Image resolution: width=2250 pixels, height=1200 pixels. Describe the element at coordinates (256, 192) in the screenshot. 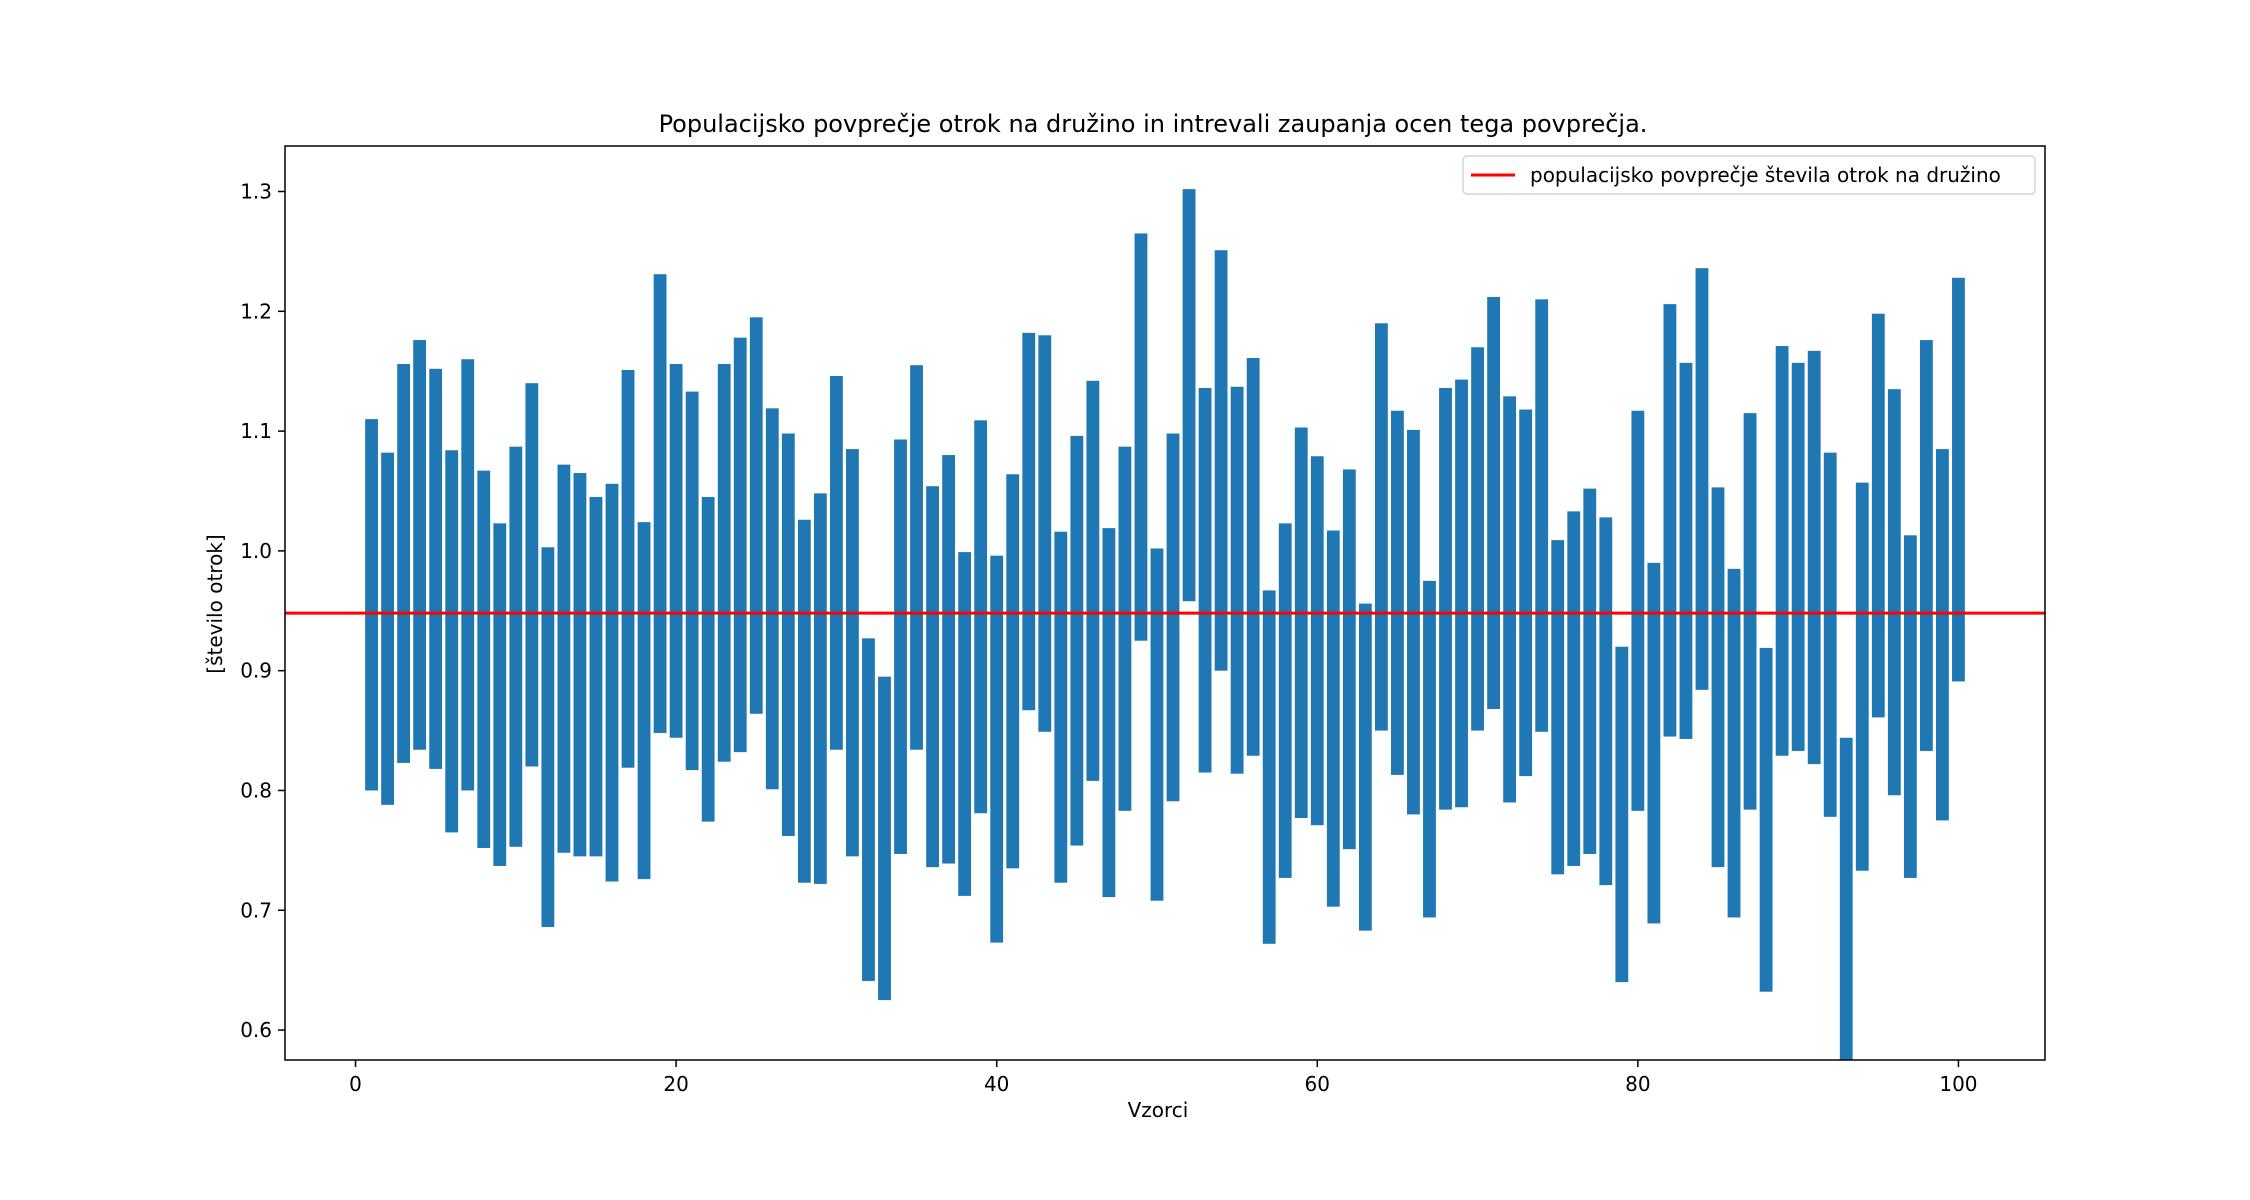

I see `y-tick-label: 1.3` at that location.